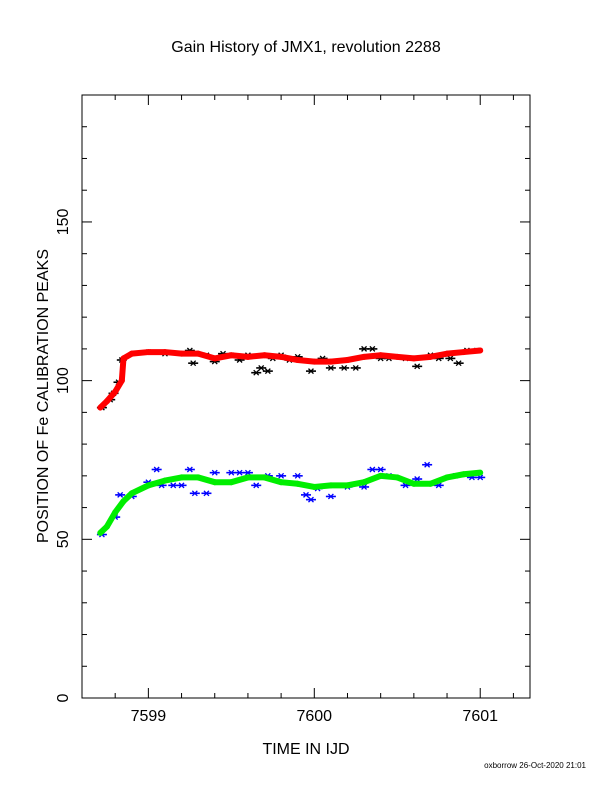 This screenshot has height=792, width=612. What do you see at coordinates (63, 539) in the screenshot?
I see `y-tick-label: 50` at bounding box center [63, 539].